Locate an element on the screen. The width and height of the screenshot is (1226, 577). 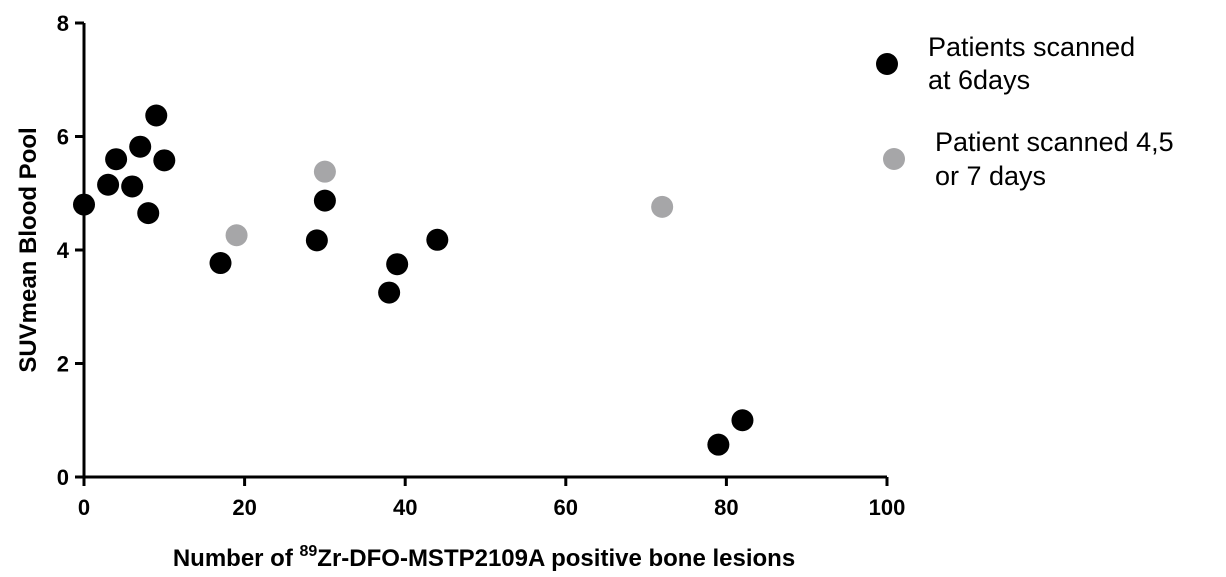
x-tick-label: 80 is located at coordinates (726, 507).